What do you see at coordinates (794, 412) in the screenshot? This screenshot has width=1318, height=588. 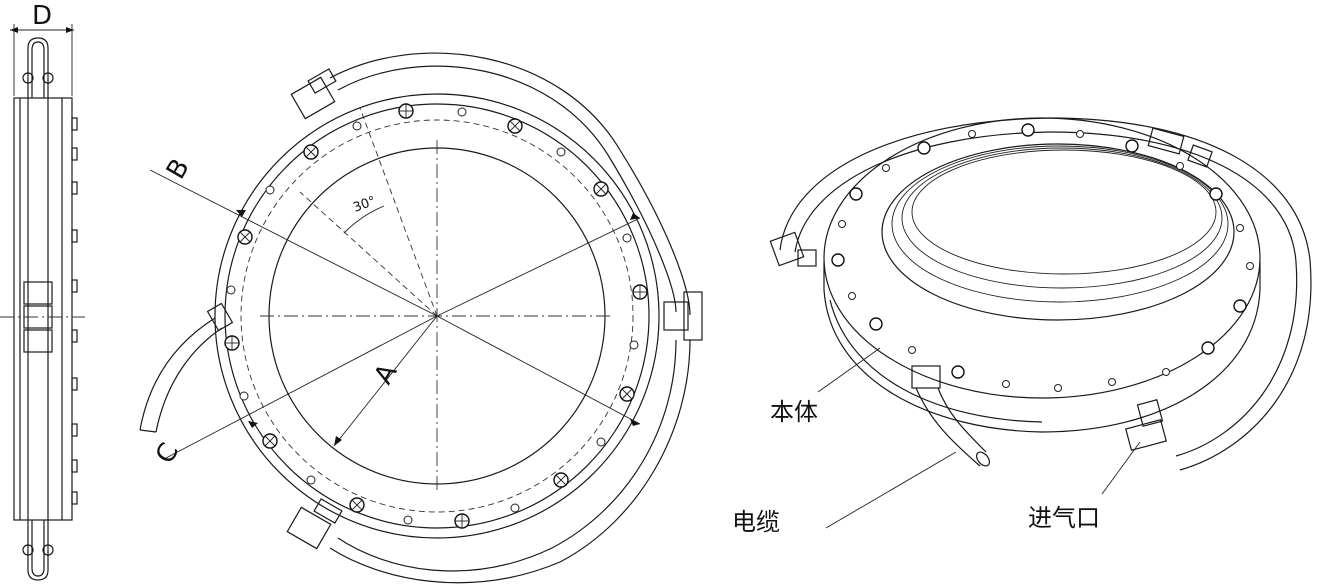 I see `callout-body: 本体` at bounding box center [794, 412].